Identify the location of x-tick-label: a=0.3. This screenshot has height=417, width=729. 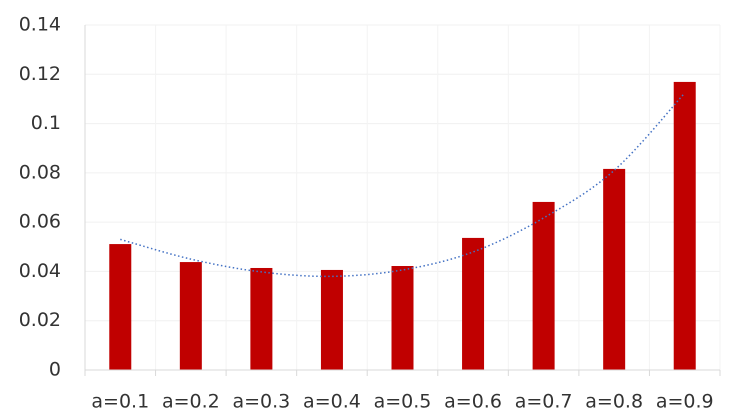
(261, 402).